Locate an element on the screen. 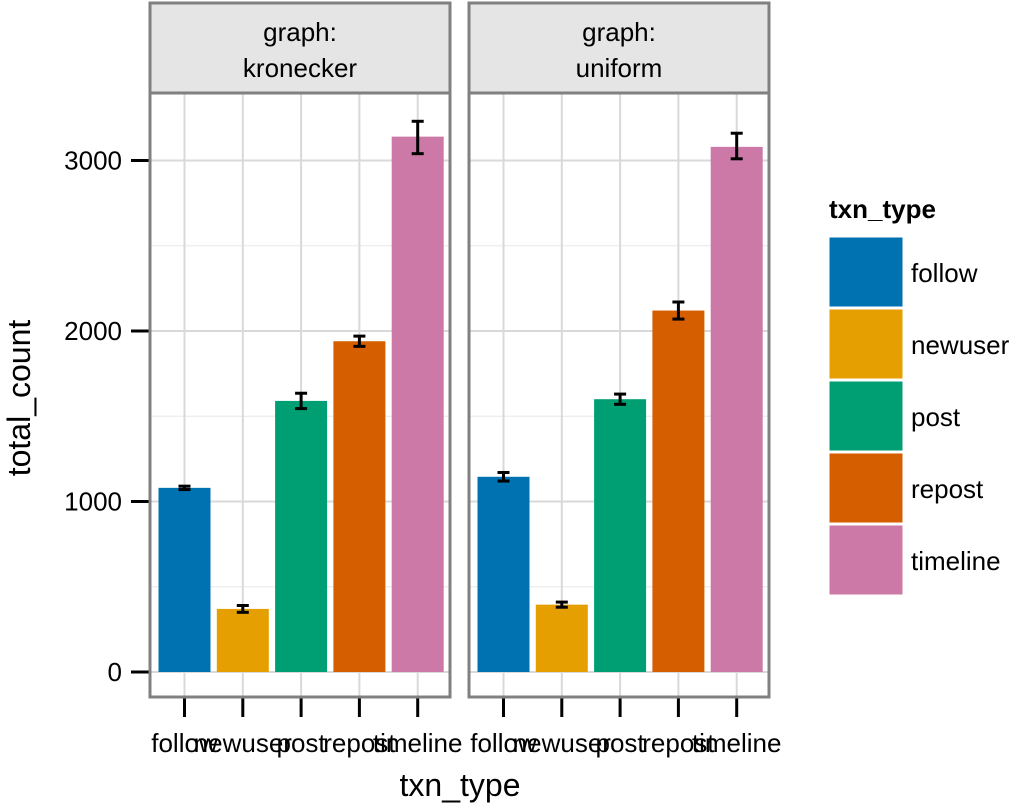 This screenshot has width=1036, height=812. legend-key-follow is located at coordinates (866, 272).